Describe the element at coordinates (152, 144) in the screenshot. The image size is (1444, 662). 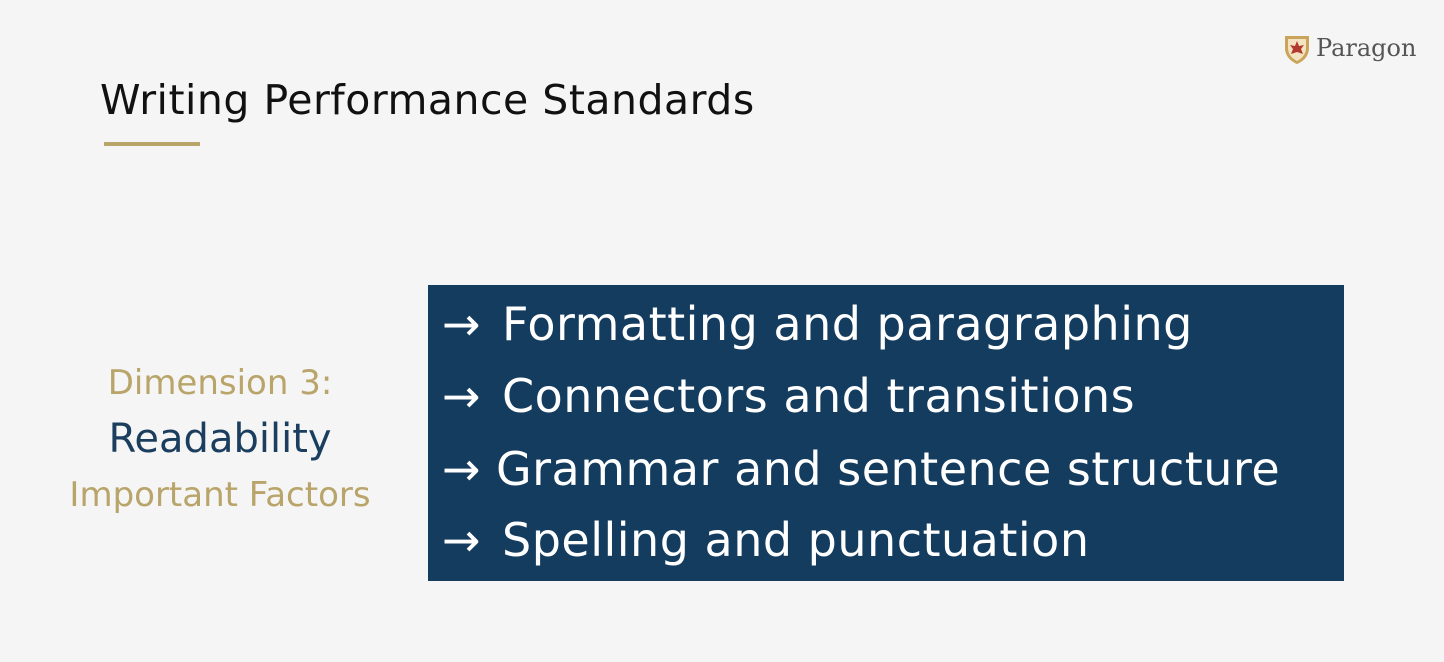
I see `title-underline` at that location.